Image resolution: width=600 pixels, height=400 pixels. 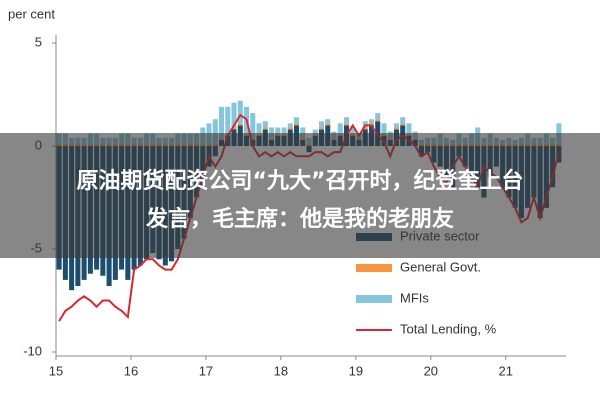 What do you see at coordinates (506, 370) in the screenshot?
I see `x-tick-label: 21` at bounding box center [506, 370].